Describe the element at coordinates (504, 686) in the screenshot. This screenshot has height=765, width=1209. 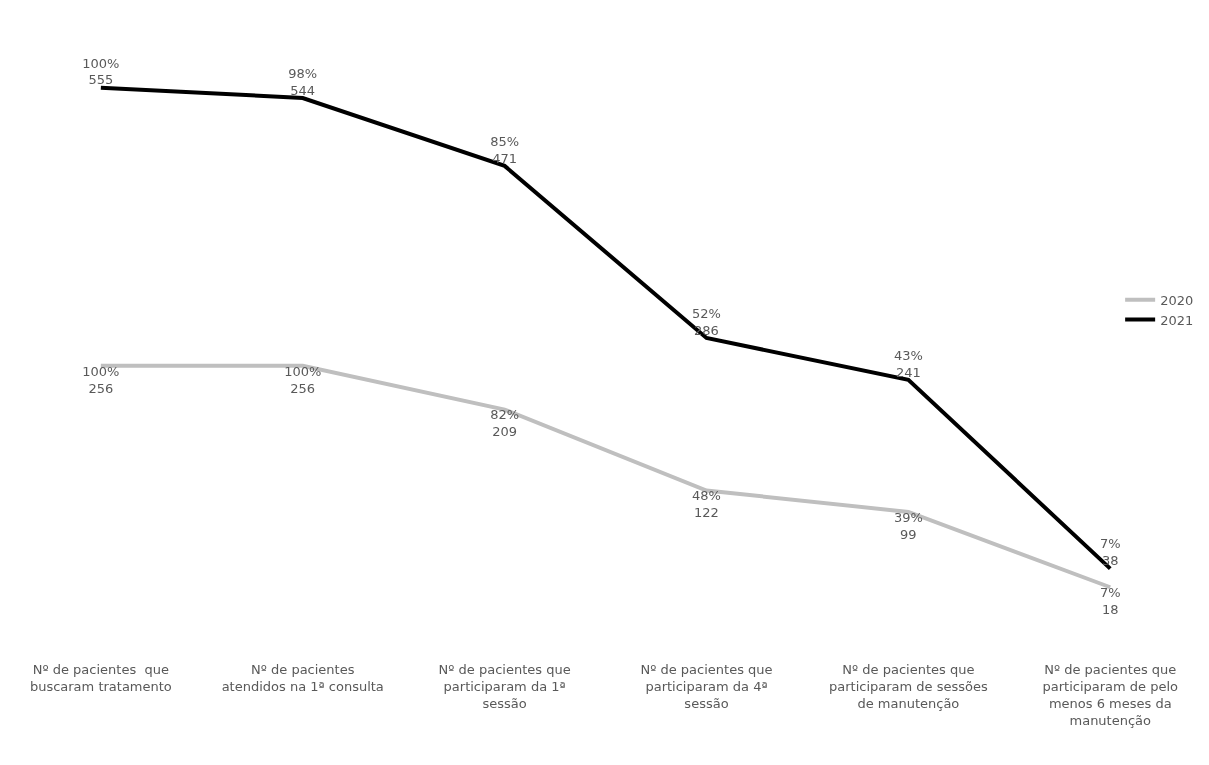
I see `x-tick-label: Nº de pacientes que participaram da 1ª sessão` at that location.